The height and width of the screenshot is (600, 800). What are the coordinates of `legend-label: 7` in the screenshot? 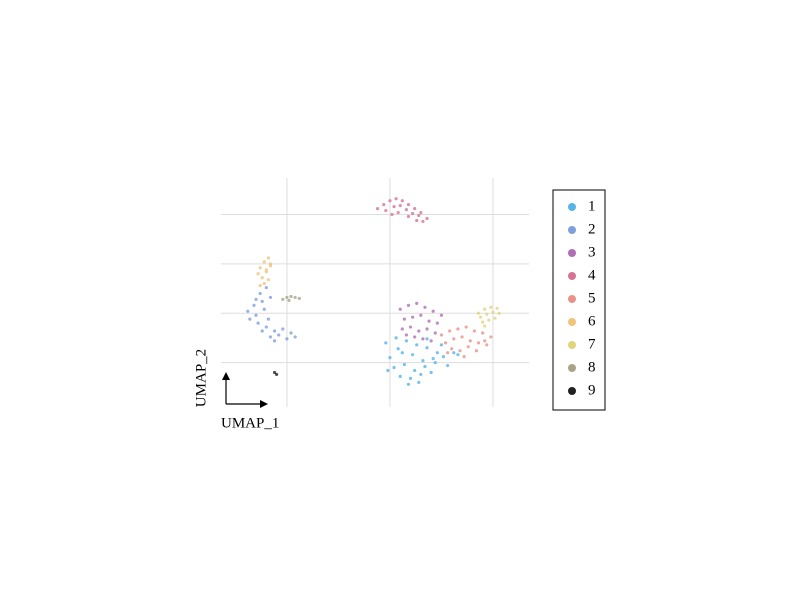 It's located at (592, 344).